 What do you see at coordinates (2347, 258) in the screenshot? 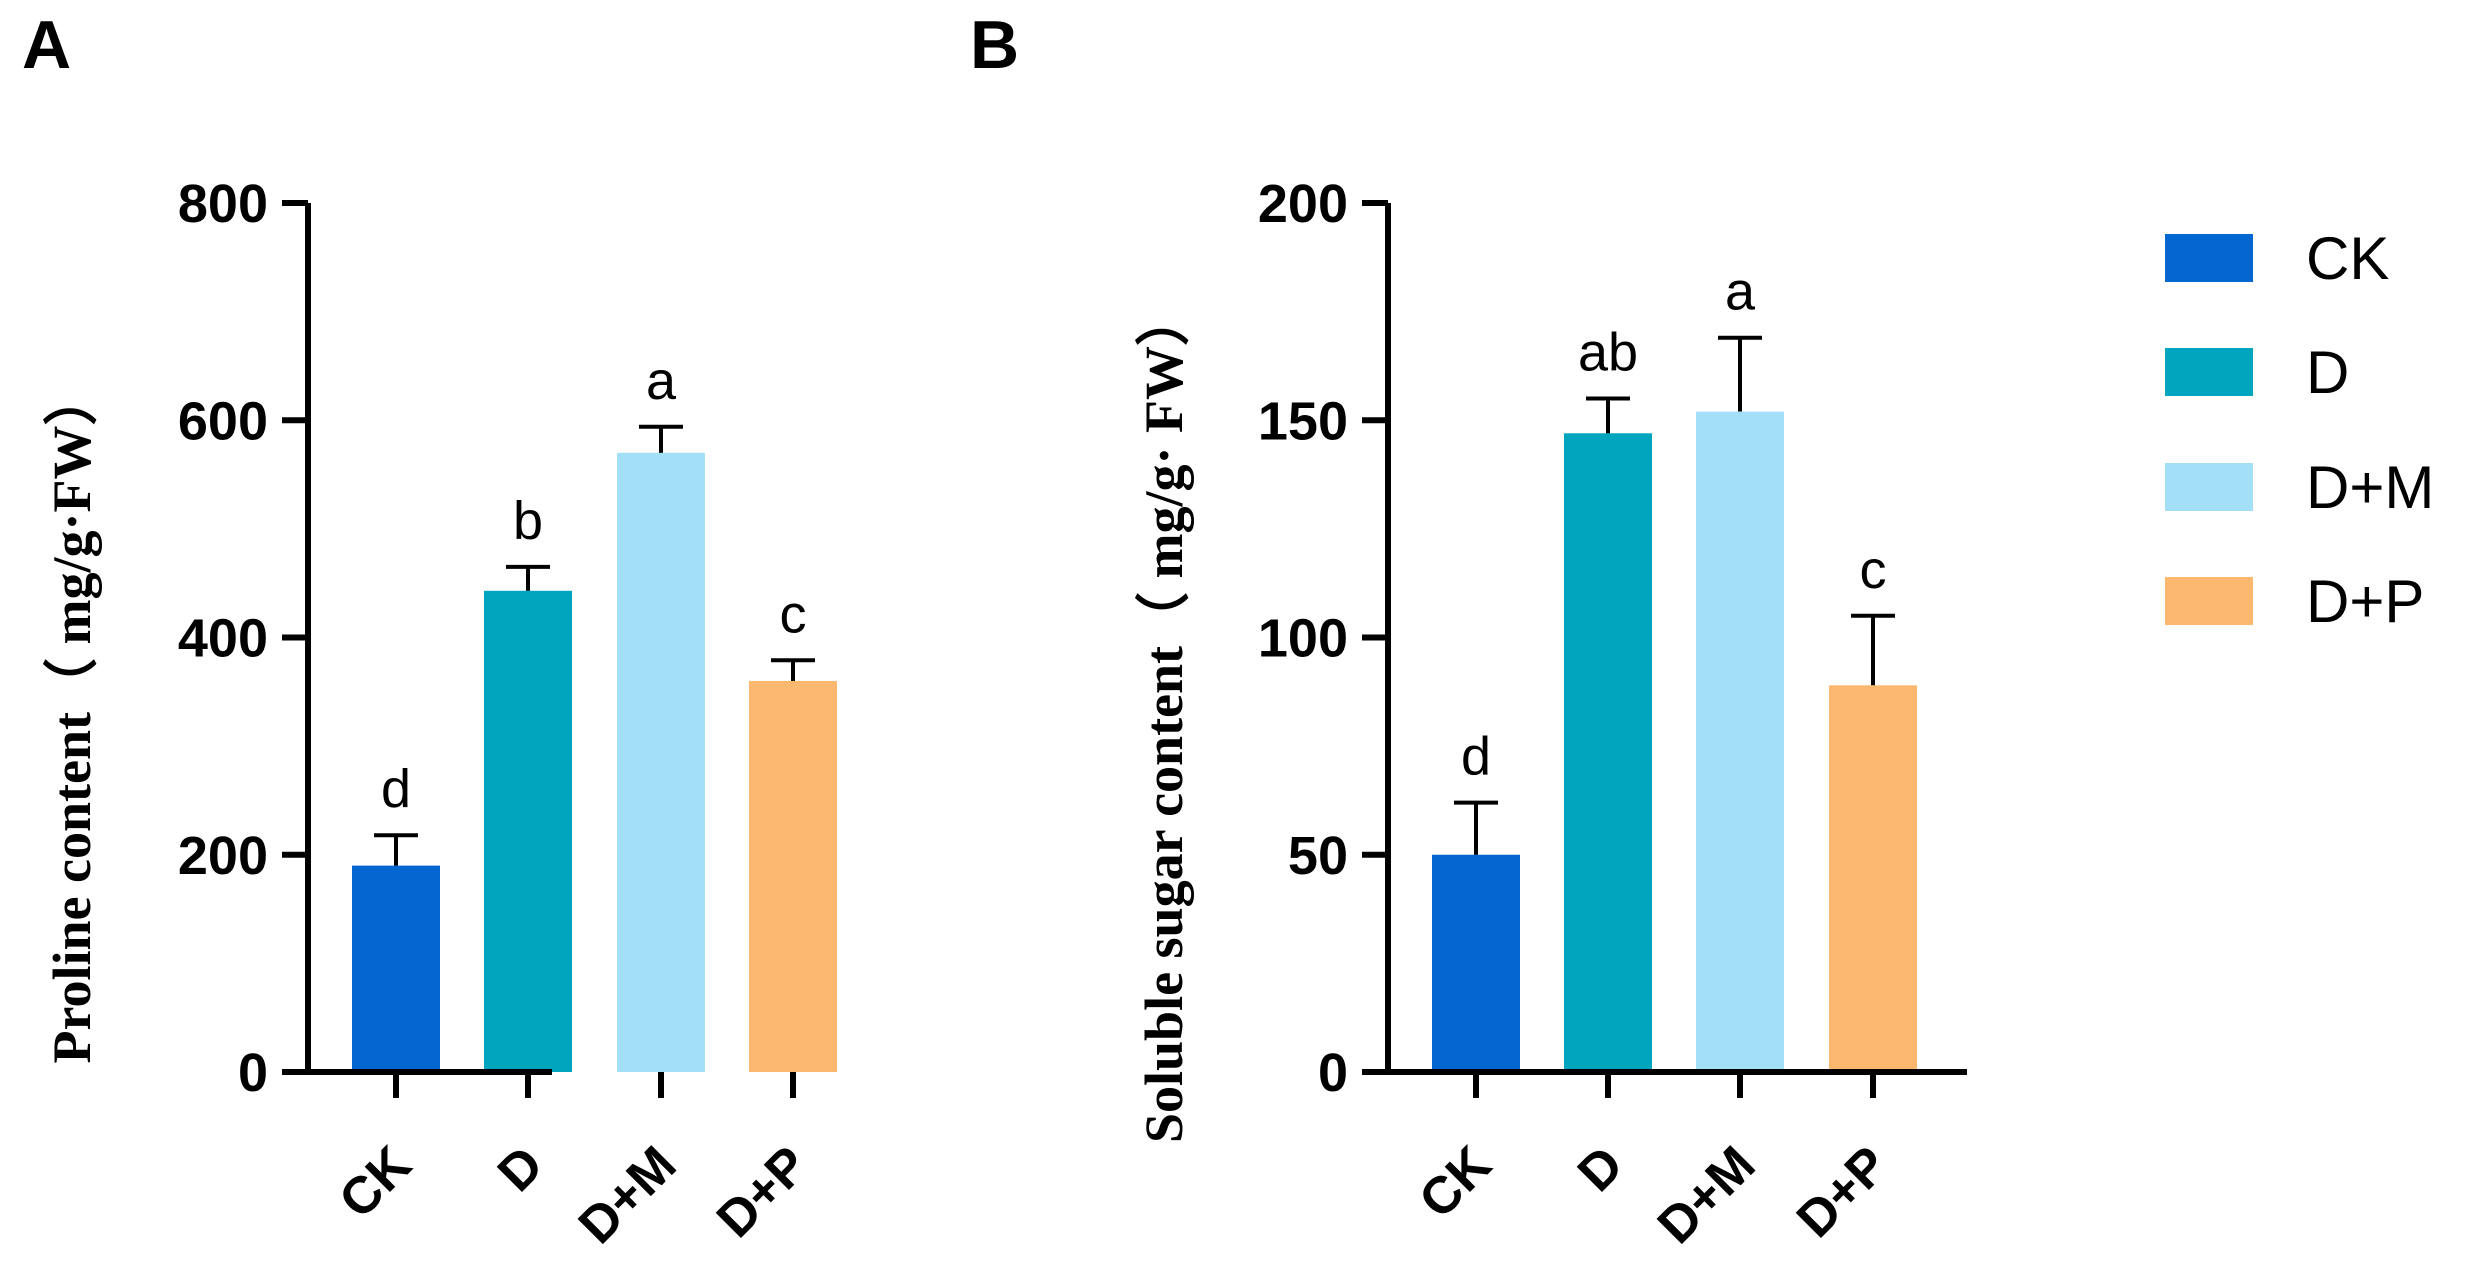
I see `legend-label: CK` at bounding box center [2347, 258].